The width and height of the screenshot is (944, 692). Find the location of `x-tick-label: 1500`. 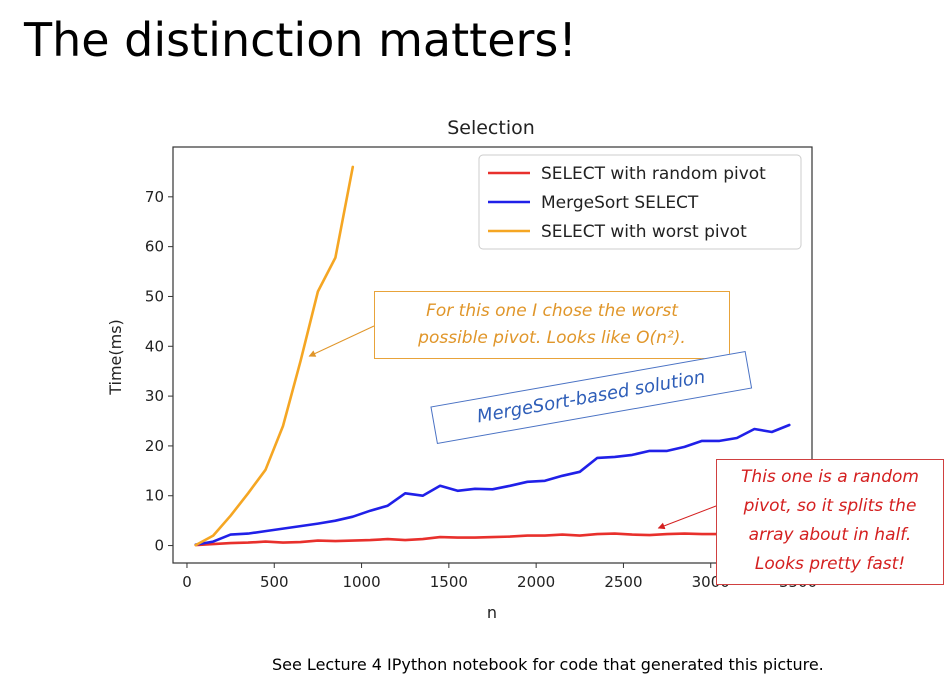

x-tick-label: 1500 is located at coordinates (449, 582).